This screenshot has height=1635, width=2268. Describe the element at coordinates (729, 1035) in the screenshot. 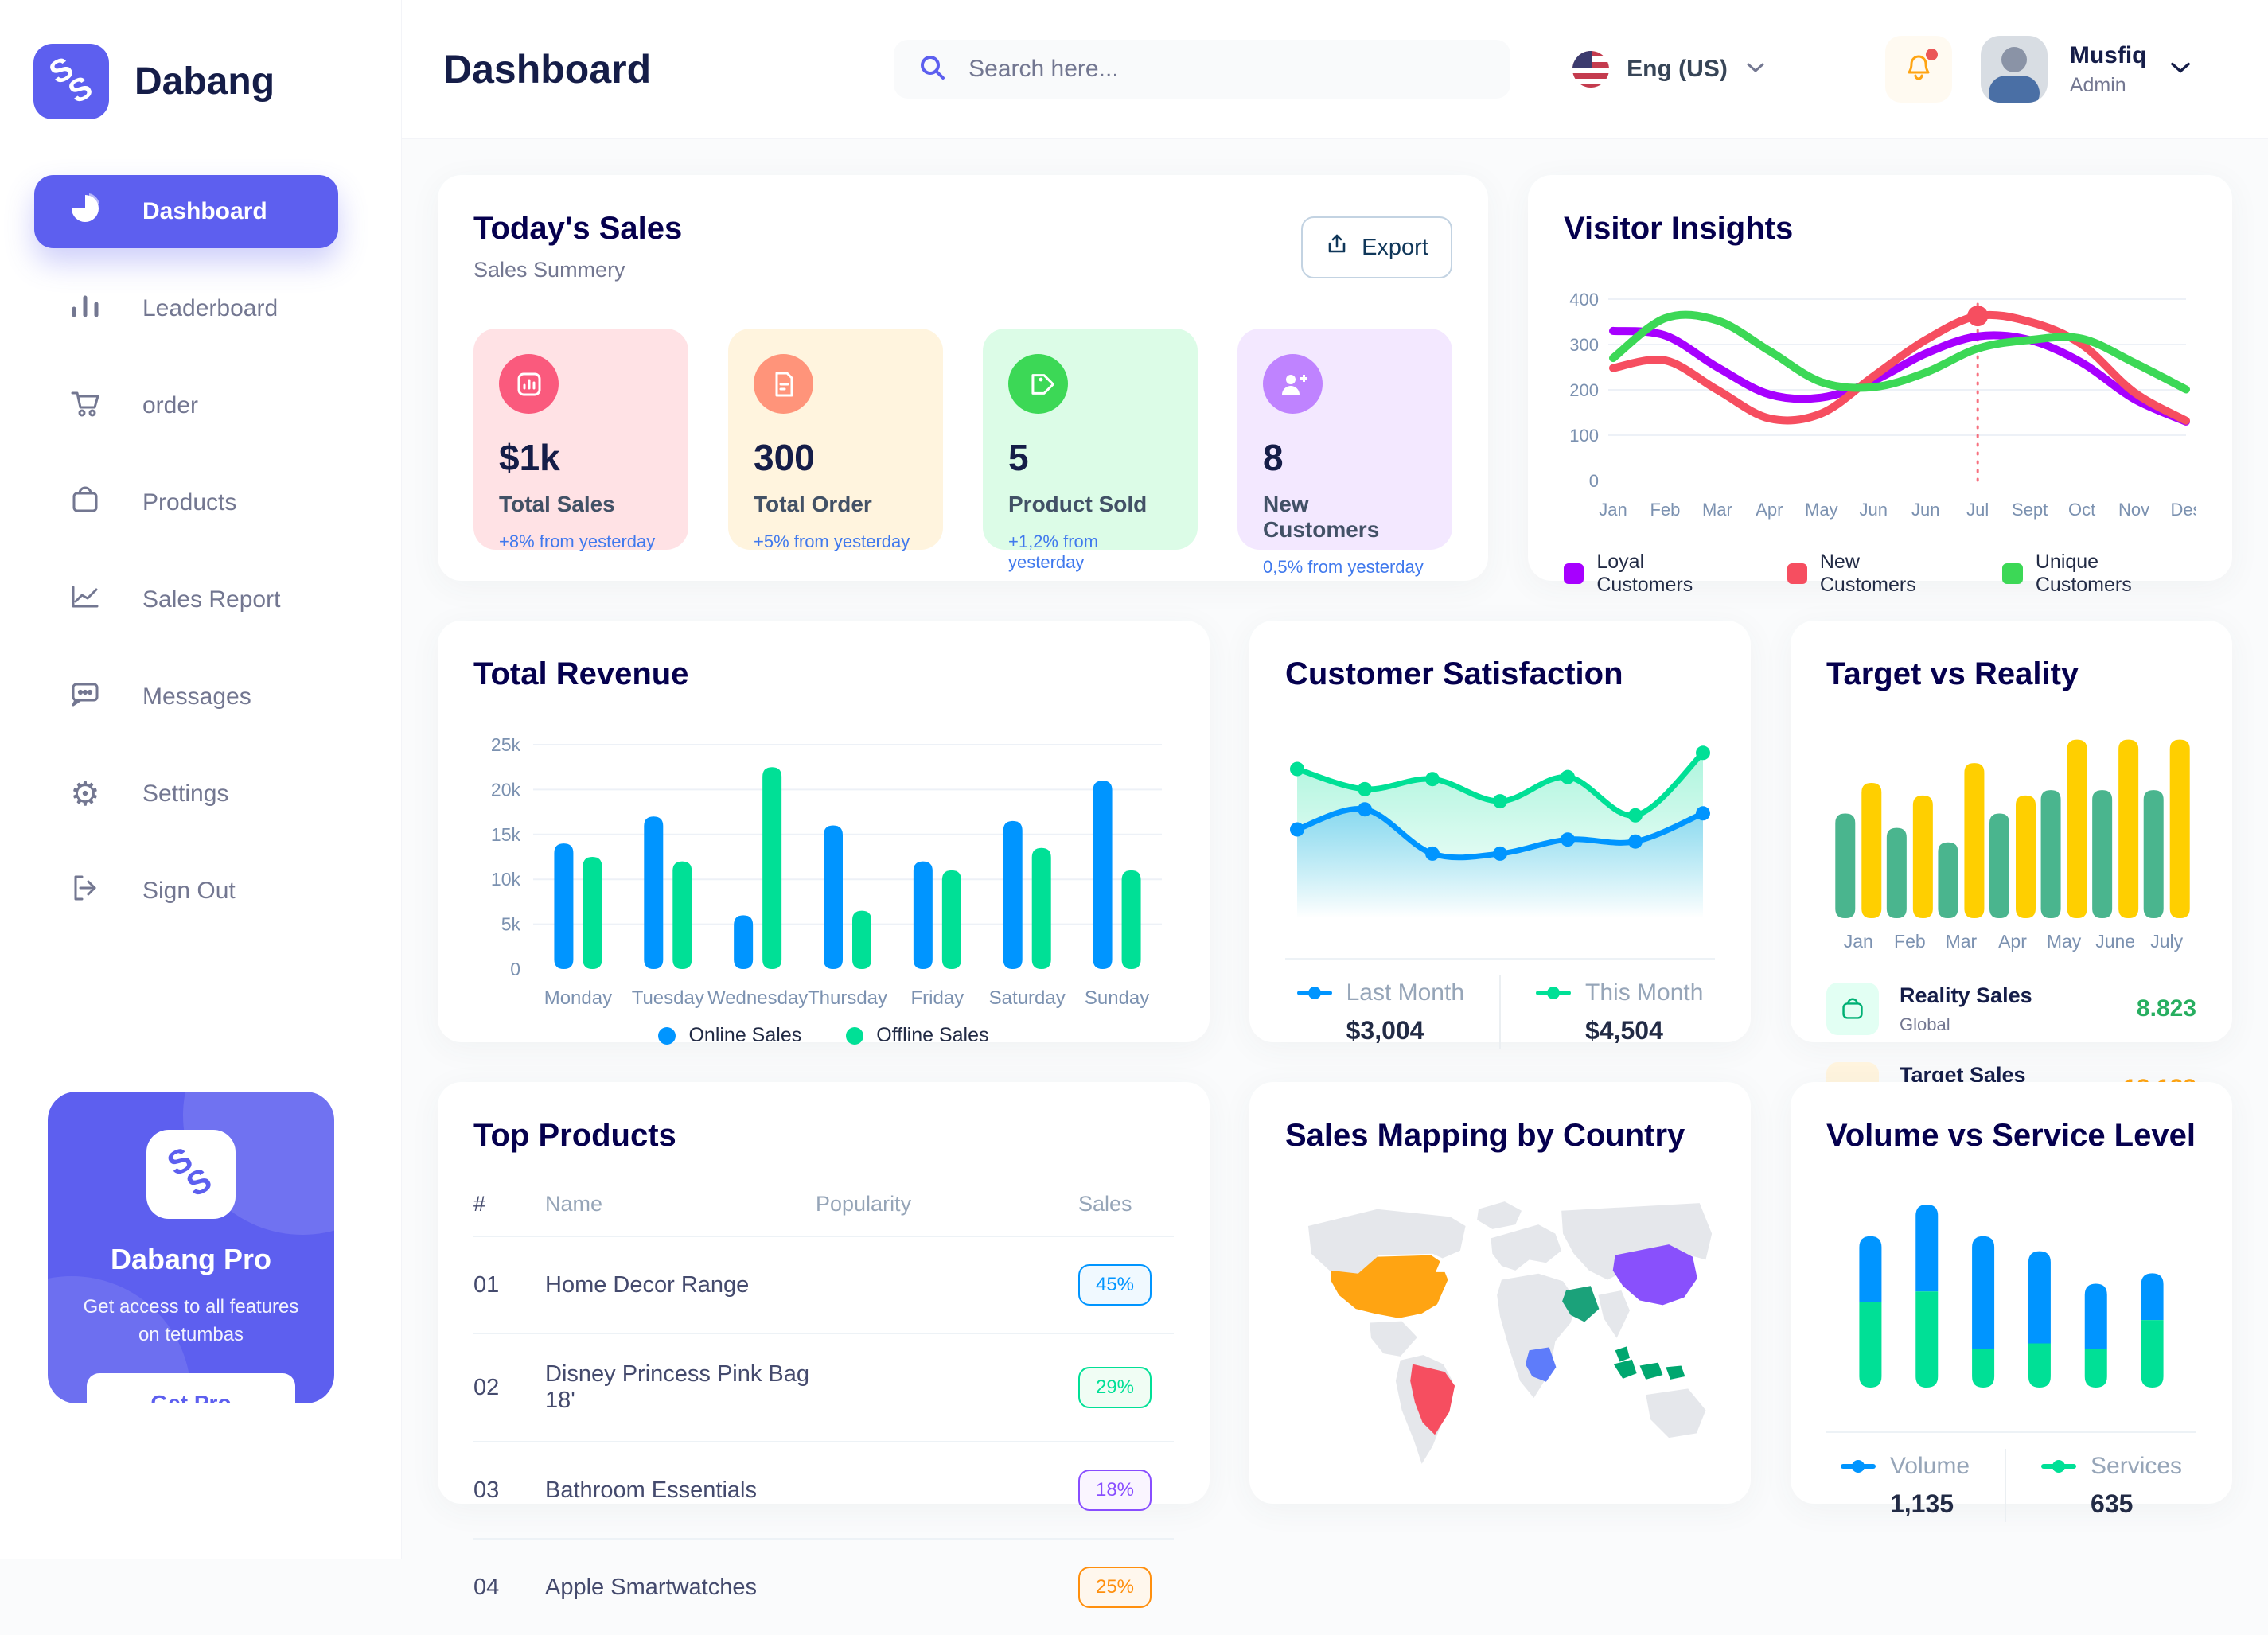

I see `legend-item: Online Sales` at that location.